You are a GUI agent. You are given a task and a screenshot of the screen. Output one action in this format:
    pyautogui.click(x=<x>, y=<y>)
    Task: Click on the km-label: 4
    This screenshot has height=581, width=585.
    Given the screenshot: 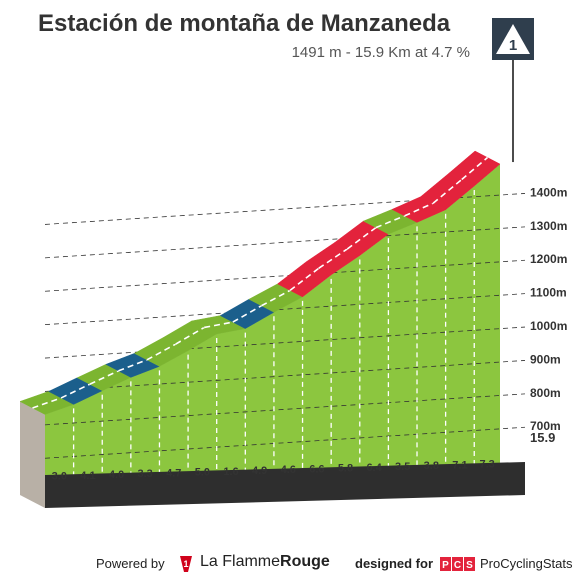 What is the action you would take?
    pyautogui.click(x=160, y=513)
    